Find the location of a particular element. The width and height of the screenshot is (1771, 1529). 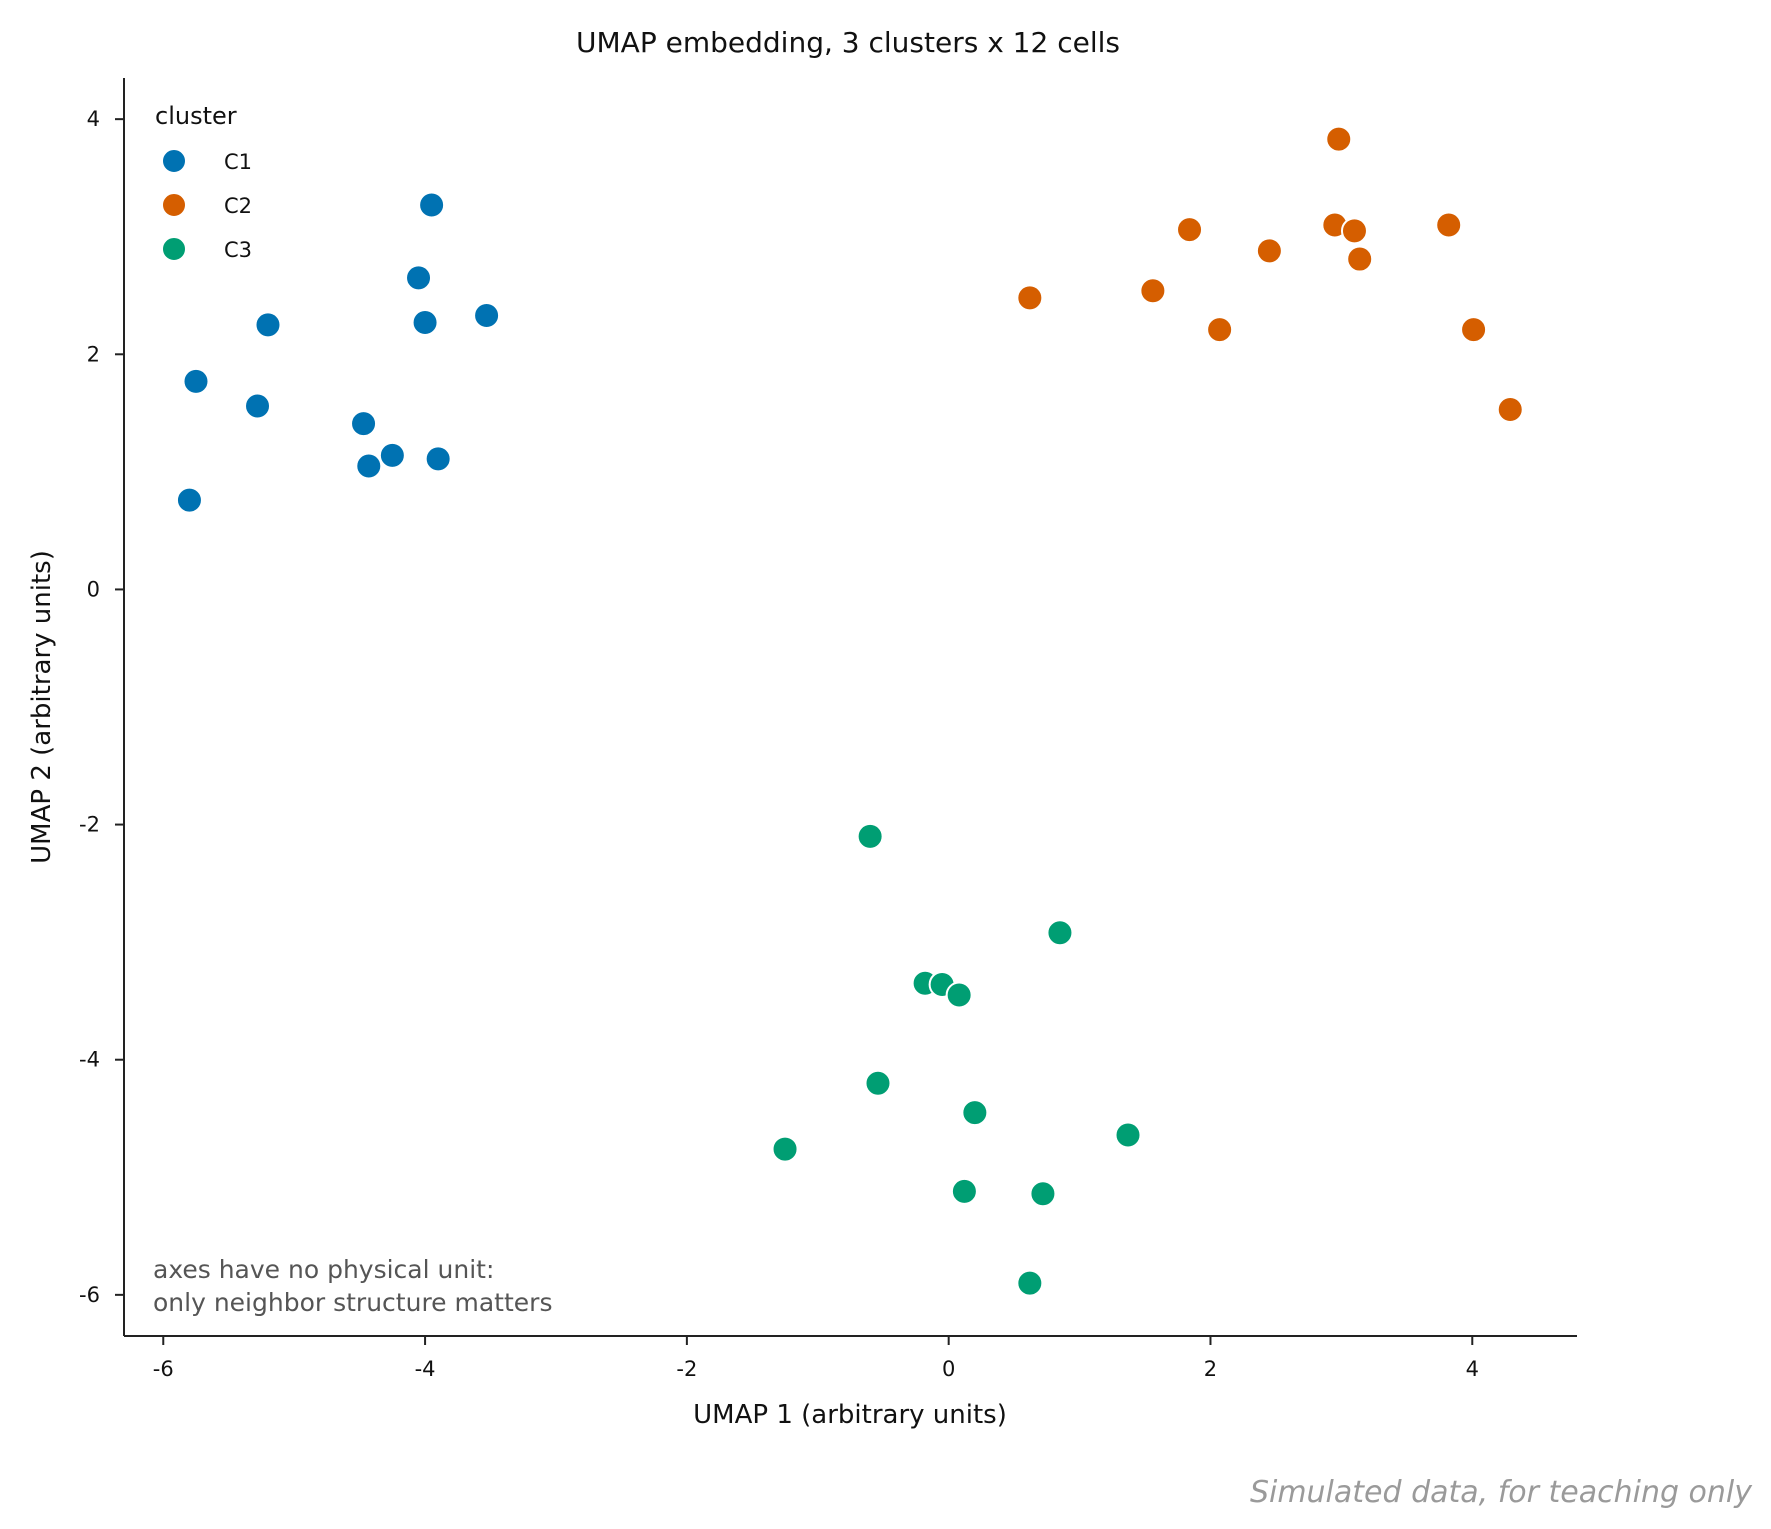

footer-note: Simulated data, for teaching only is located at coordinates (1501, 1492).